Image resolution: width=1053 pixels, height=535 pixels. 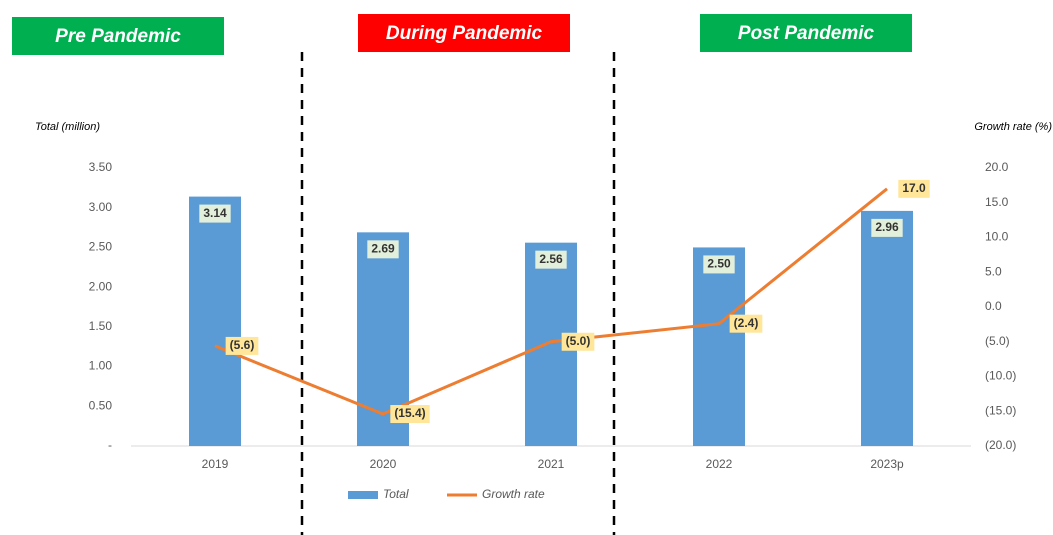 I want to click on y2-tick-label: 20.0, so click(x=997, y=167).